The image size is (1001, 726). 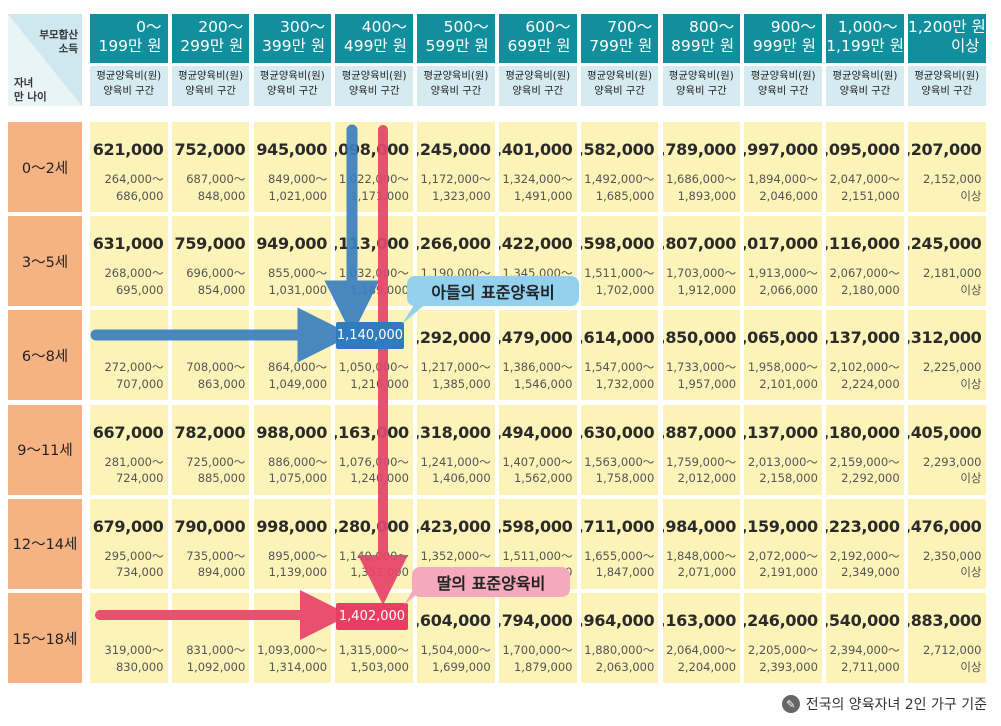 What do you see at coordinates (215, 564) in the screenshot?
I see `cost-range: 735,000～ 894,000` at bounding box center [215, 564].